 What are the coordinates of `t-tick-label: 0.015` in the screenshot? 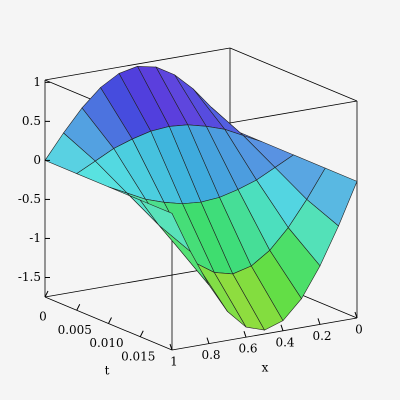 It's located at (138, 356).